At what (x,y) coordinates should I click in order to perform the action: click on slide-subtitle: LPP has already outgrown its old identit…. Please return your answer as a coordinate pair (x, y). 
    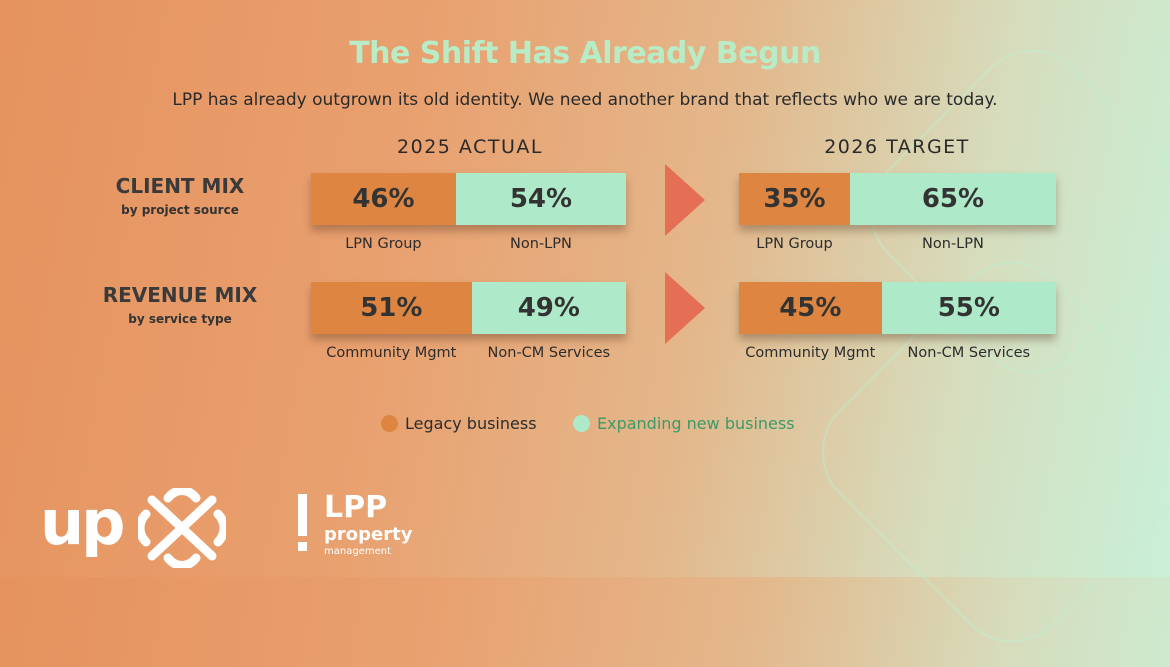
    Looking at the image, I should click on (585, 100).